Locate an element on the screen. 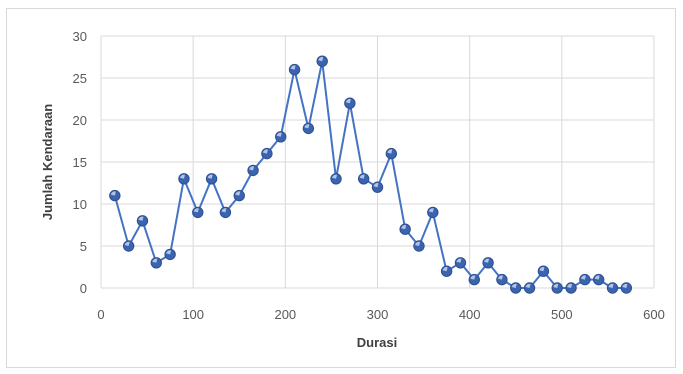 The width and height of the screenshot is (683, 374). y-tick-label: 30 is located at coordinates (80, 36).